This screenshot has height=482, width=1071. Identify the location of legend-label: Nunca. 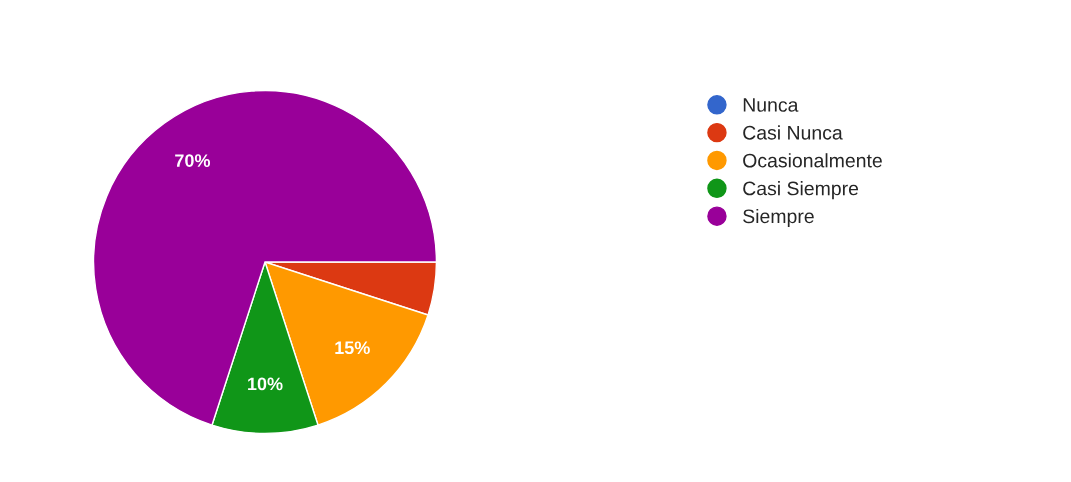
(771, 105).